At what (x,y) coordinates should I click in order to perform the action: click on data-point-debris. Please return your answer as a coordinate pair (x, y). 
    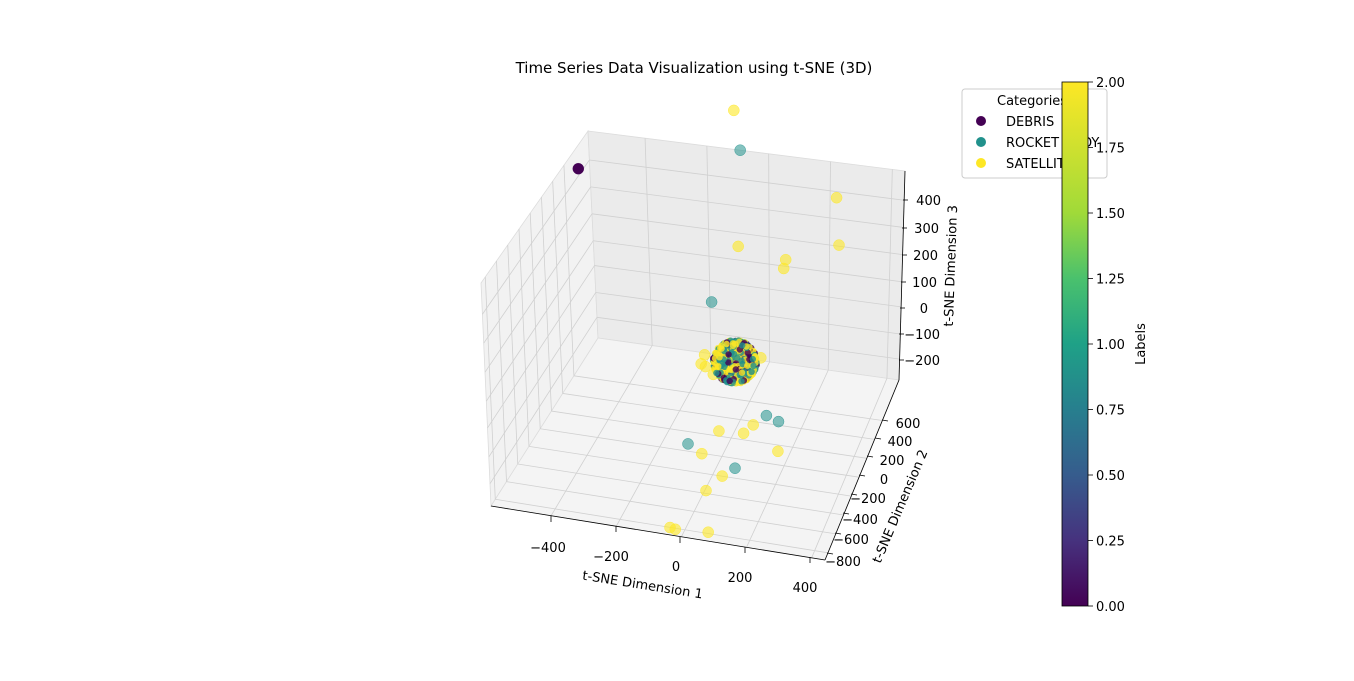
    Looking at the image, I should click on (578, 168).